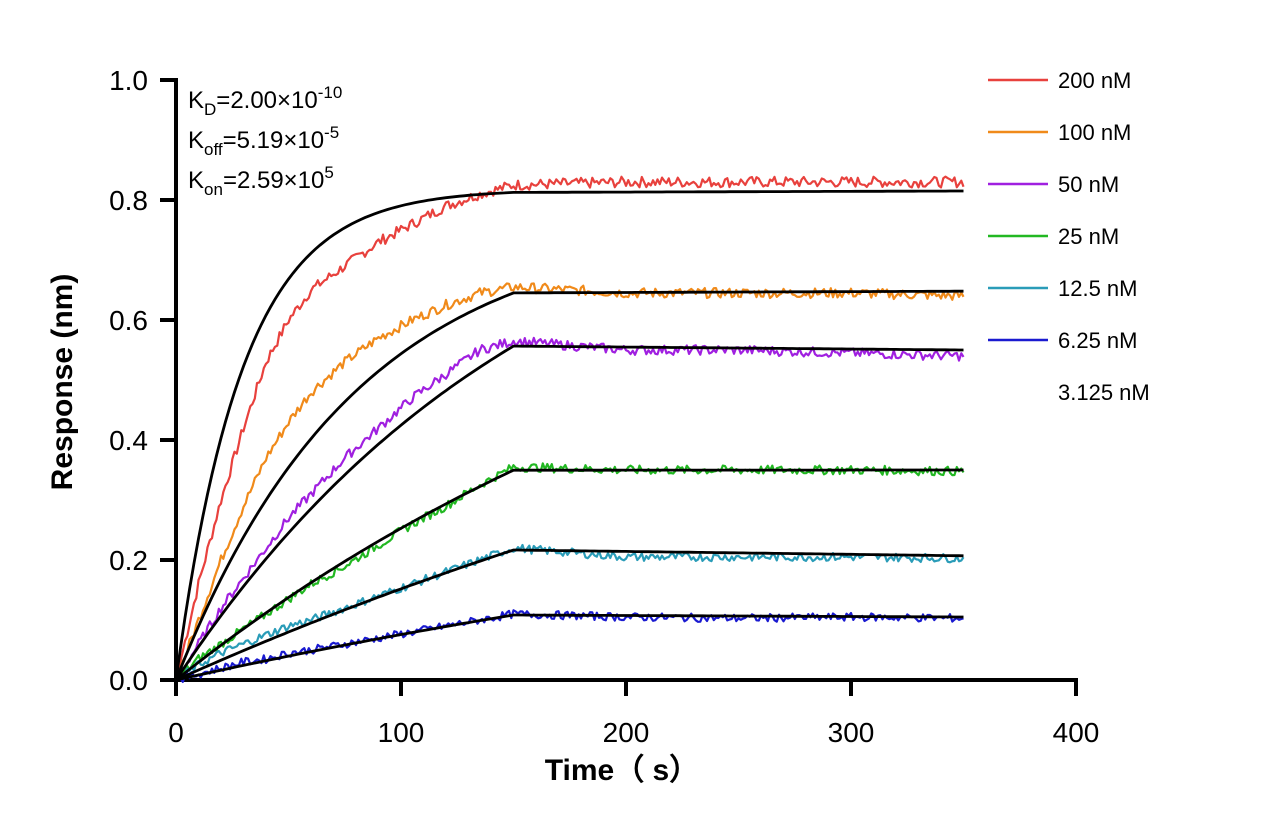  I want to click on legend-label: 200 nM, so click(1094, 80).